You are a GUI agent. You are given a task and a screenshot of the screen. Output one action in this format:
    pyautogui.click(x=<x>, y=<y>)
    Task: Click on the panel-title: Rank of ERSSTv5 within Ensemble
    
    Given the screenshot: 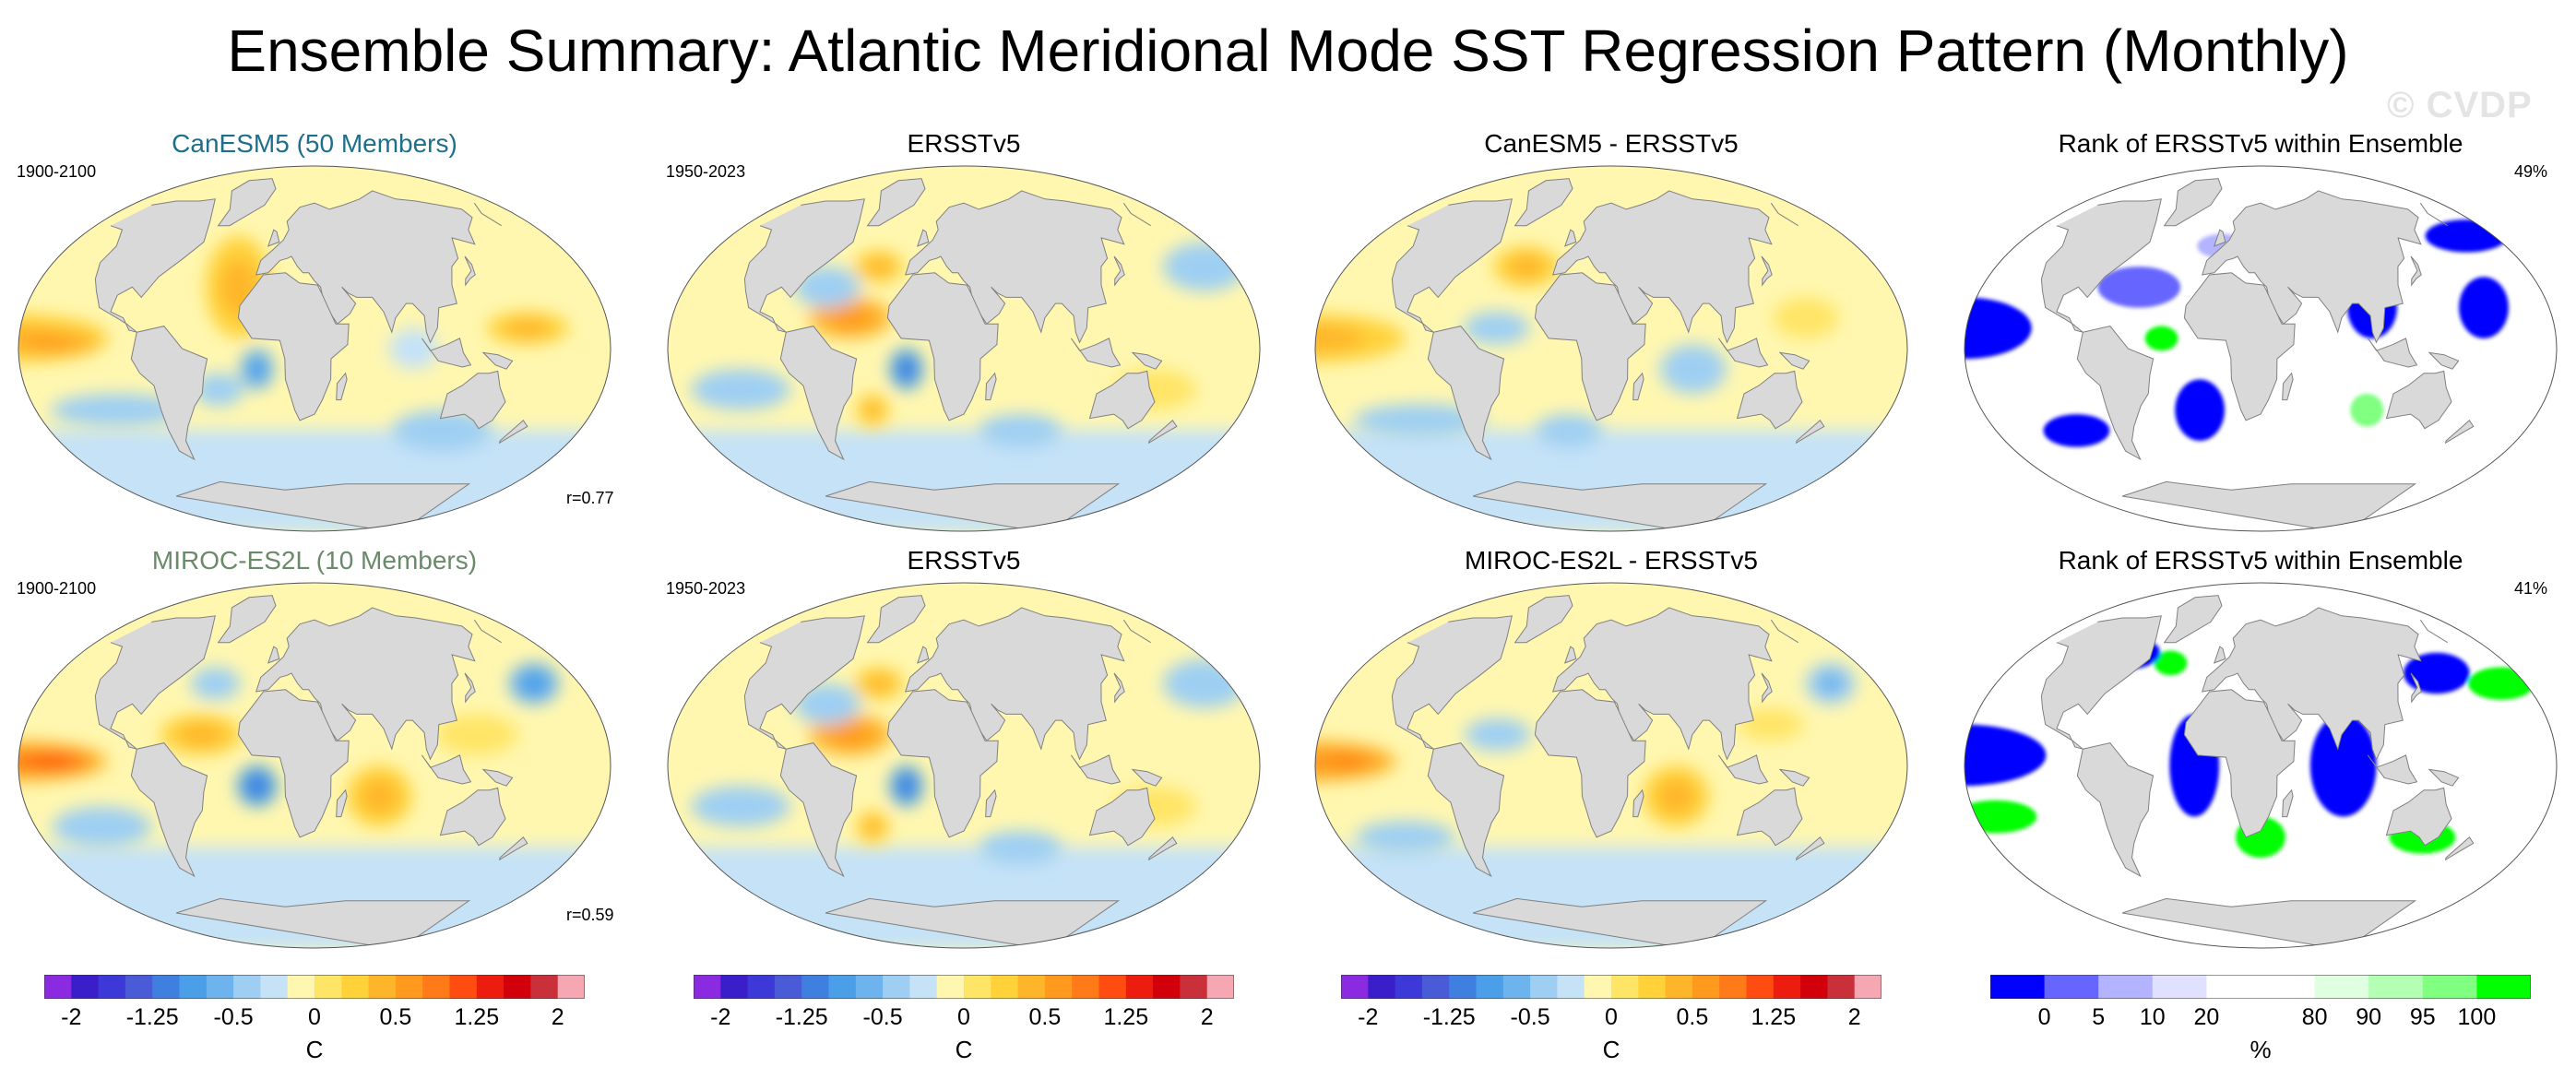 What is the action you would take?
    pyautogui.click(x=2260, y=143)
    